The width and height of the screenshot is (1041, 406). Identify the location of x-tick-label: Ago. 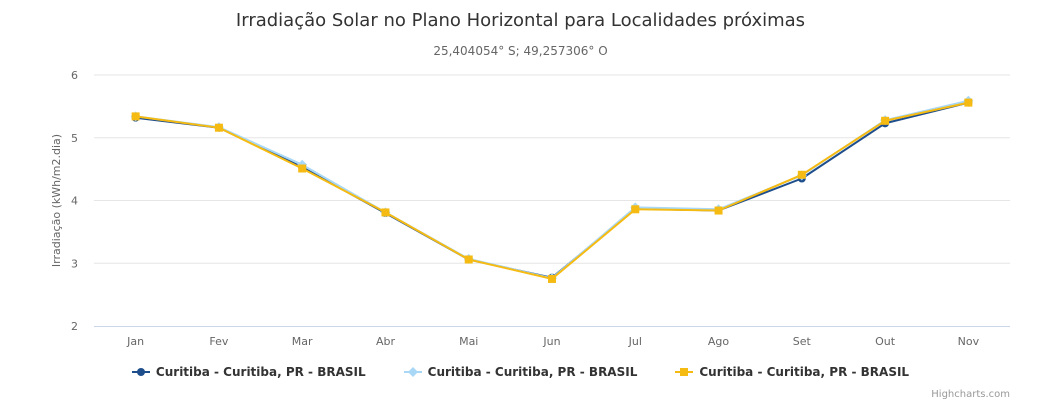
(719, 341).